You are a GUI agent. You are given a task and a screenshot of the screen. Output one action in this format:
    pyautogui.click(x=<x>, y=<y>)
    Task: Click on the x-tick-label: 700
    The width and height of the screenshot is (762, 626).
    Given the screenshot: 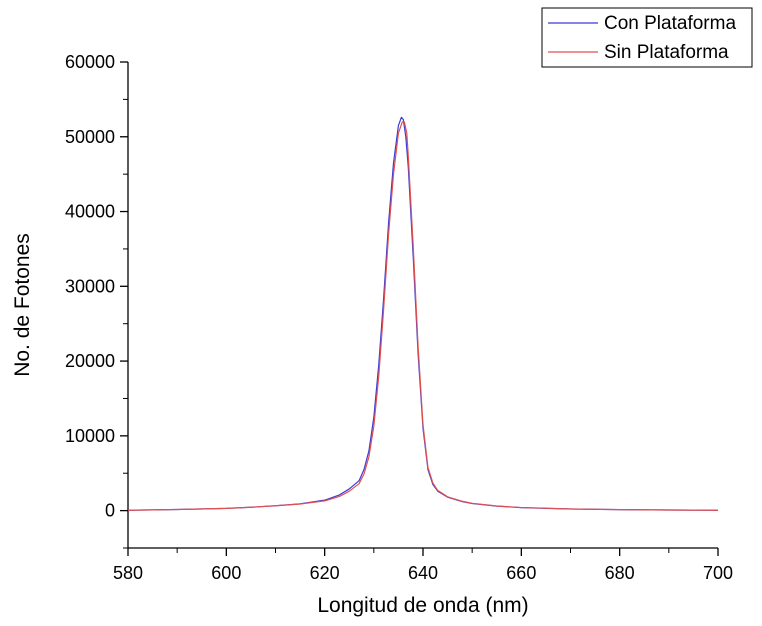 What is the action you would take?
    pyautogui.click(x=718, y=573)
    